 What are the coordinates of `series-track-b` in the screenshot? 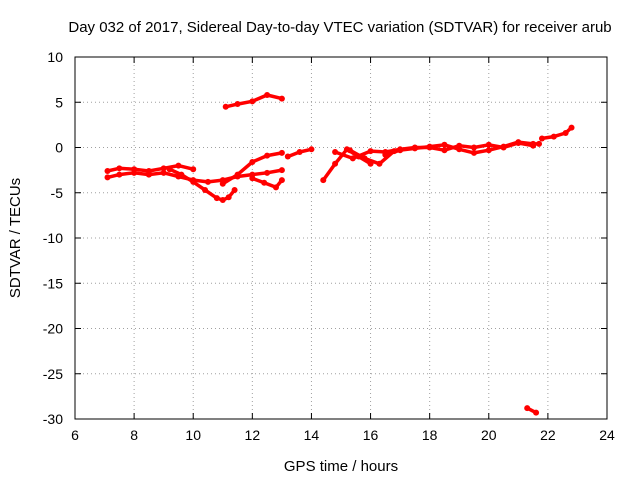 It's located at (150, 168).